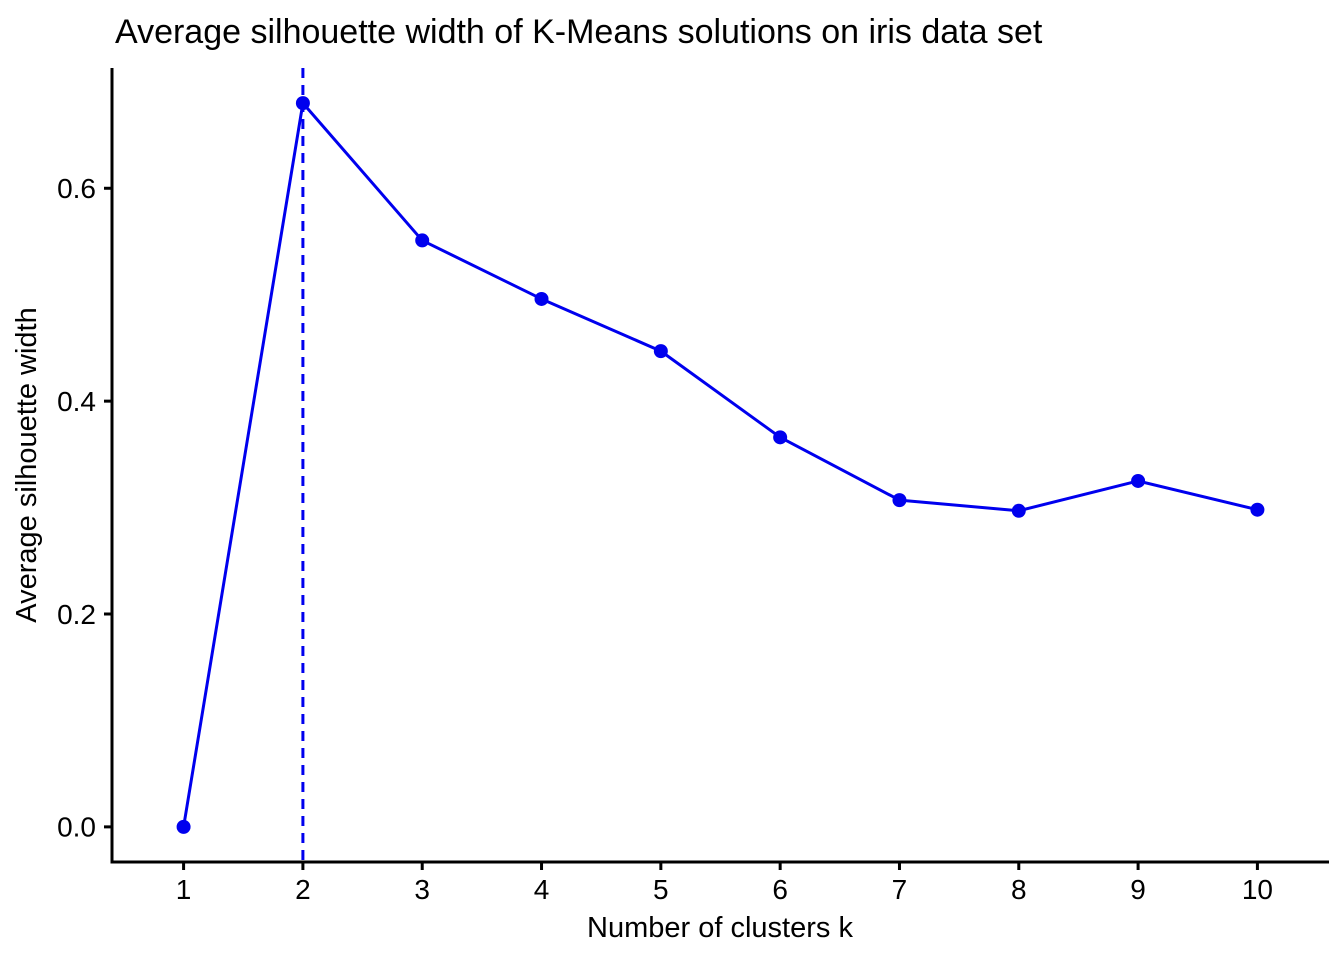  I want to click on x-tick-label: 9, so click(1138, 889).